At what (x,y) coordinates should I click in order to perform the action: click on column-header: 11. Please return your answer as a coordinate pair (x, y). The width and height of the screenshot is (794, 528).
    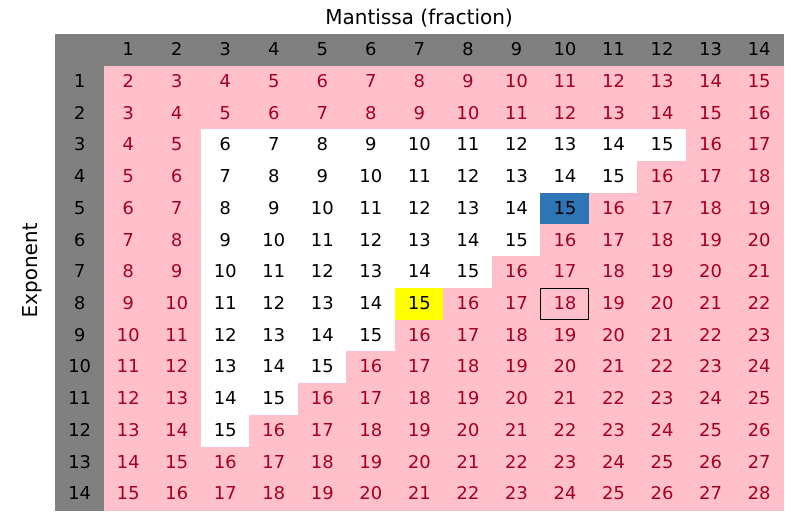
    Looking at the image, I should click on (613, 50).